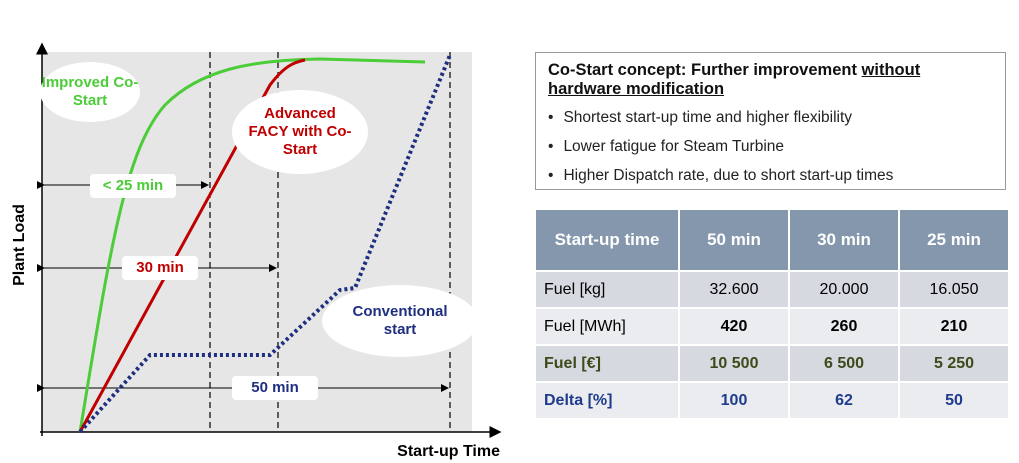 The image size is (1019, 463). I want to click on table-cell: 260, so click(844, 326).